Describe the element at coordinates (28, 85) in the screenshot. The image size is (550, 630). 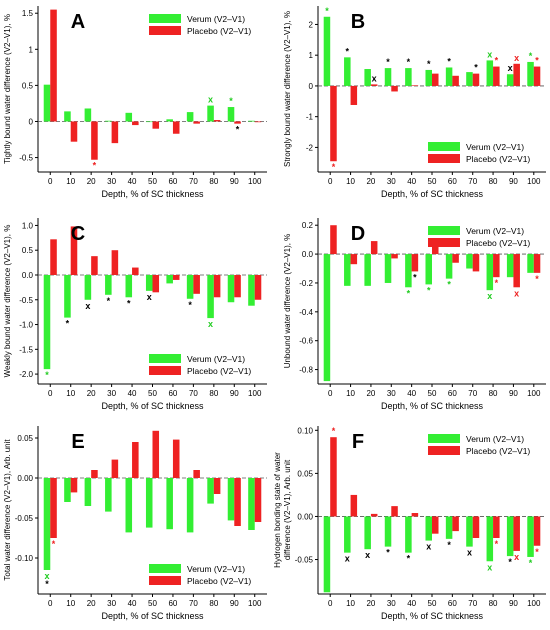
I see `y-tick-label: 0.5` at that location.